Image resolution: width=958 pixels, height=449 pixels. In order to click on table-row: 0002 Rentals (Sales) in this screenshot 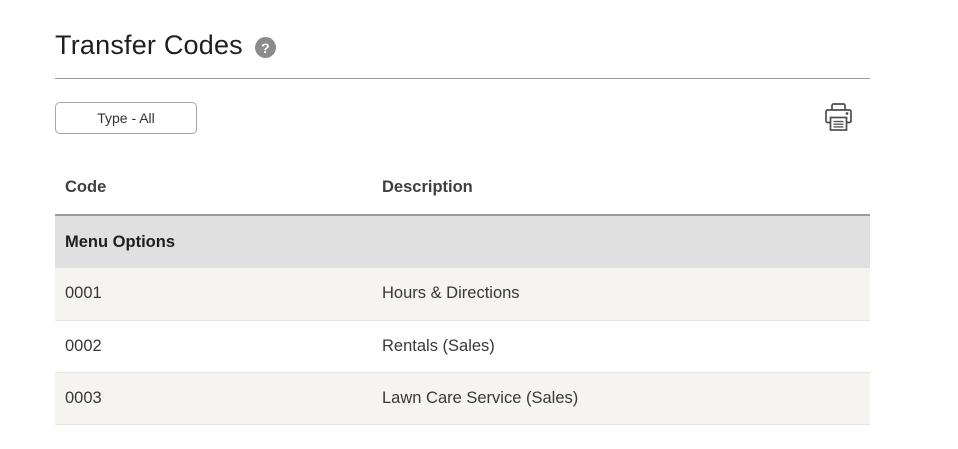, I will do `click(462, 346)`.